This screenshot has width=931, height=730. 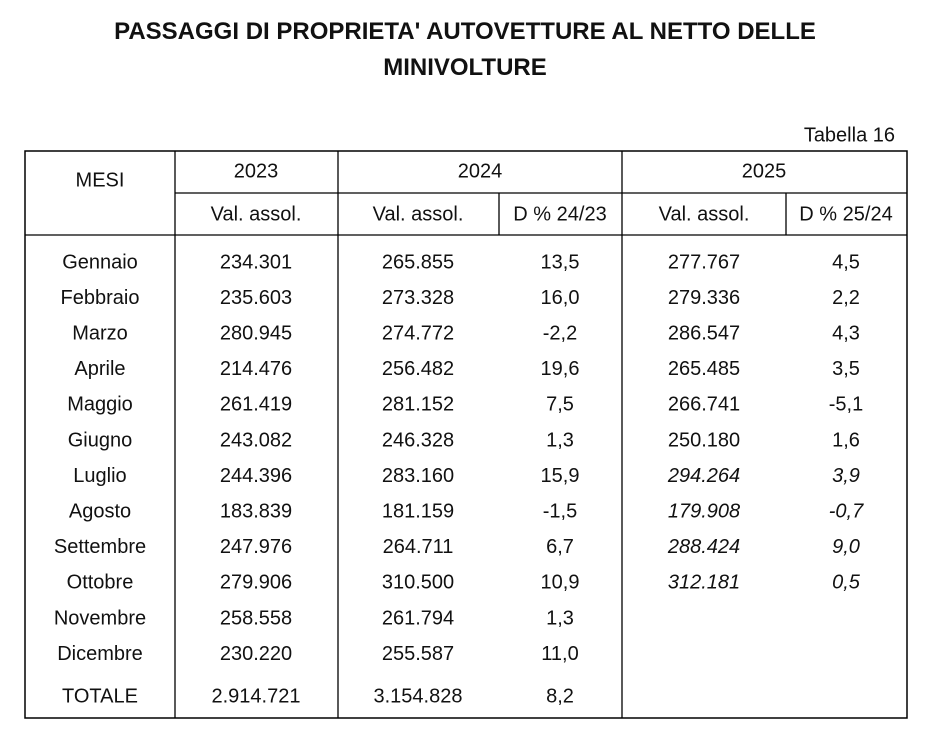 What do you see at coordinates (559, 214) in the screenshot?
I see `column-subheader: D % 24/23` at bounding box center [559, 214].